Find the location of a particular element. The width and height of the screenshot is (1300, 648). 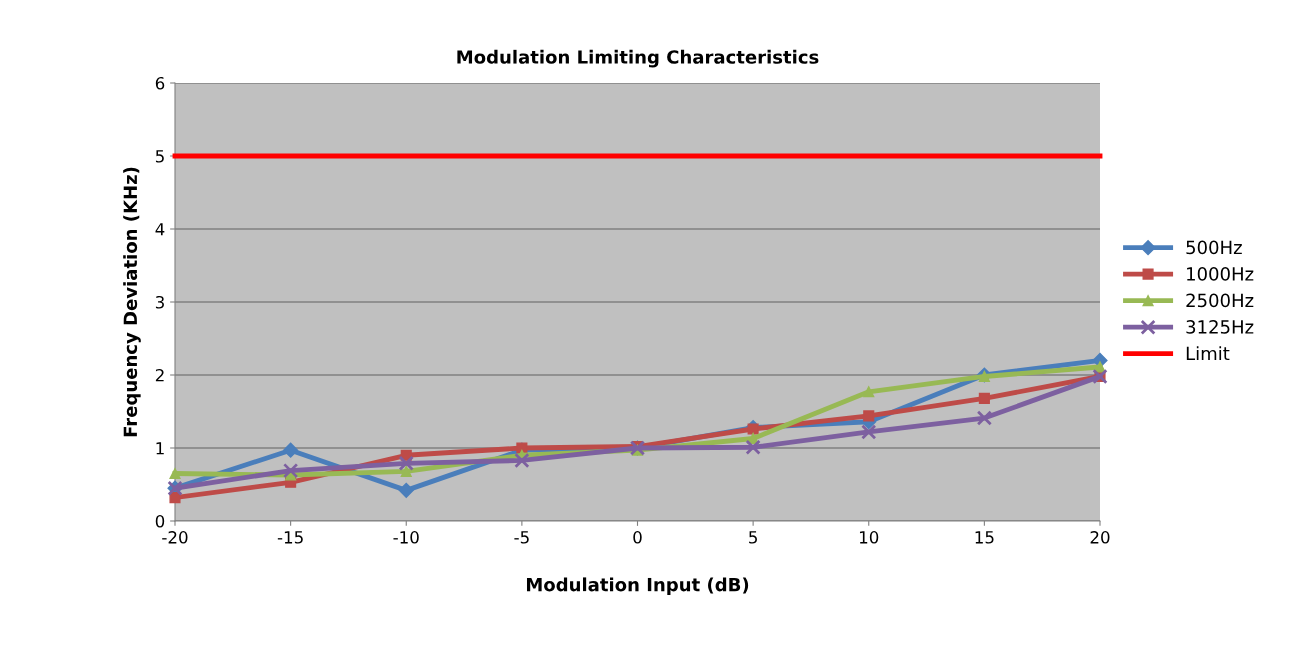

chart-title: Modulation Limiting Characteristics is located at coordinates (638, 58).